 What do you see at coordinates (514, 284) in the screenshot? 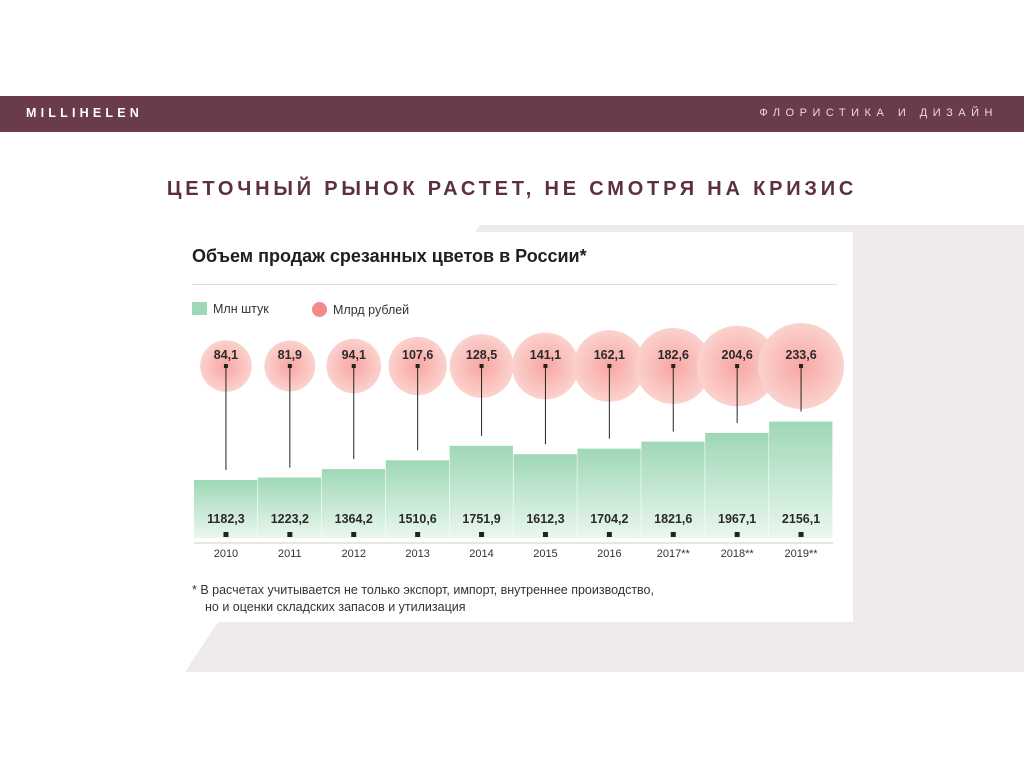
I see `title-divider` at bounding box center [514, 284].